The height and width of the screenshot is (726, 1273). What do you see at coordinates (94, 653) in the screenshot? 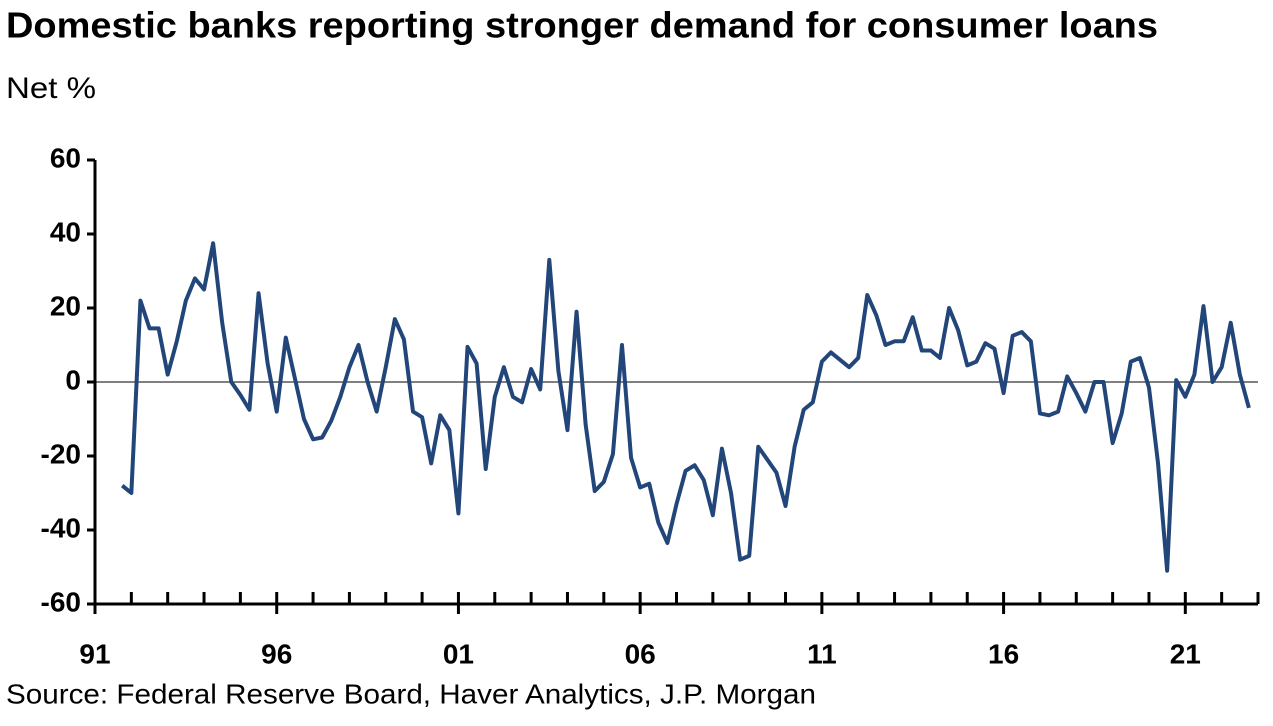
I see `x-tick-label: 91` at bounding box center [94, 653].